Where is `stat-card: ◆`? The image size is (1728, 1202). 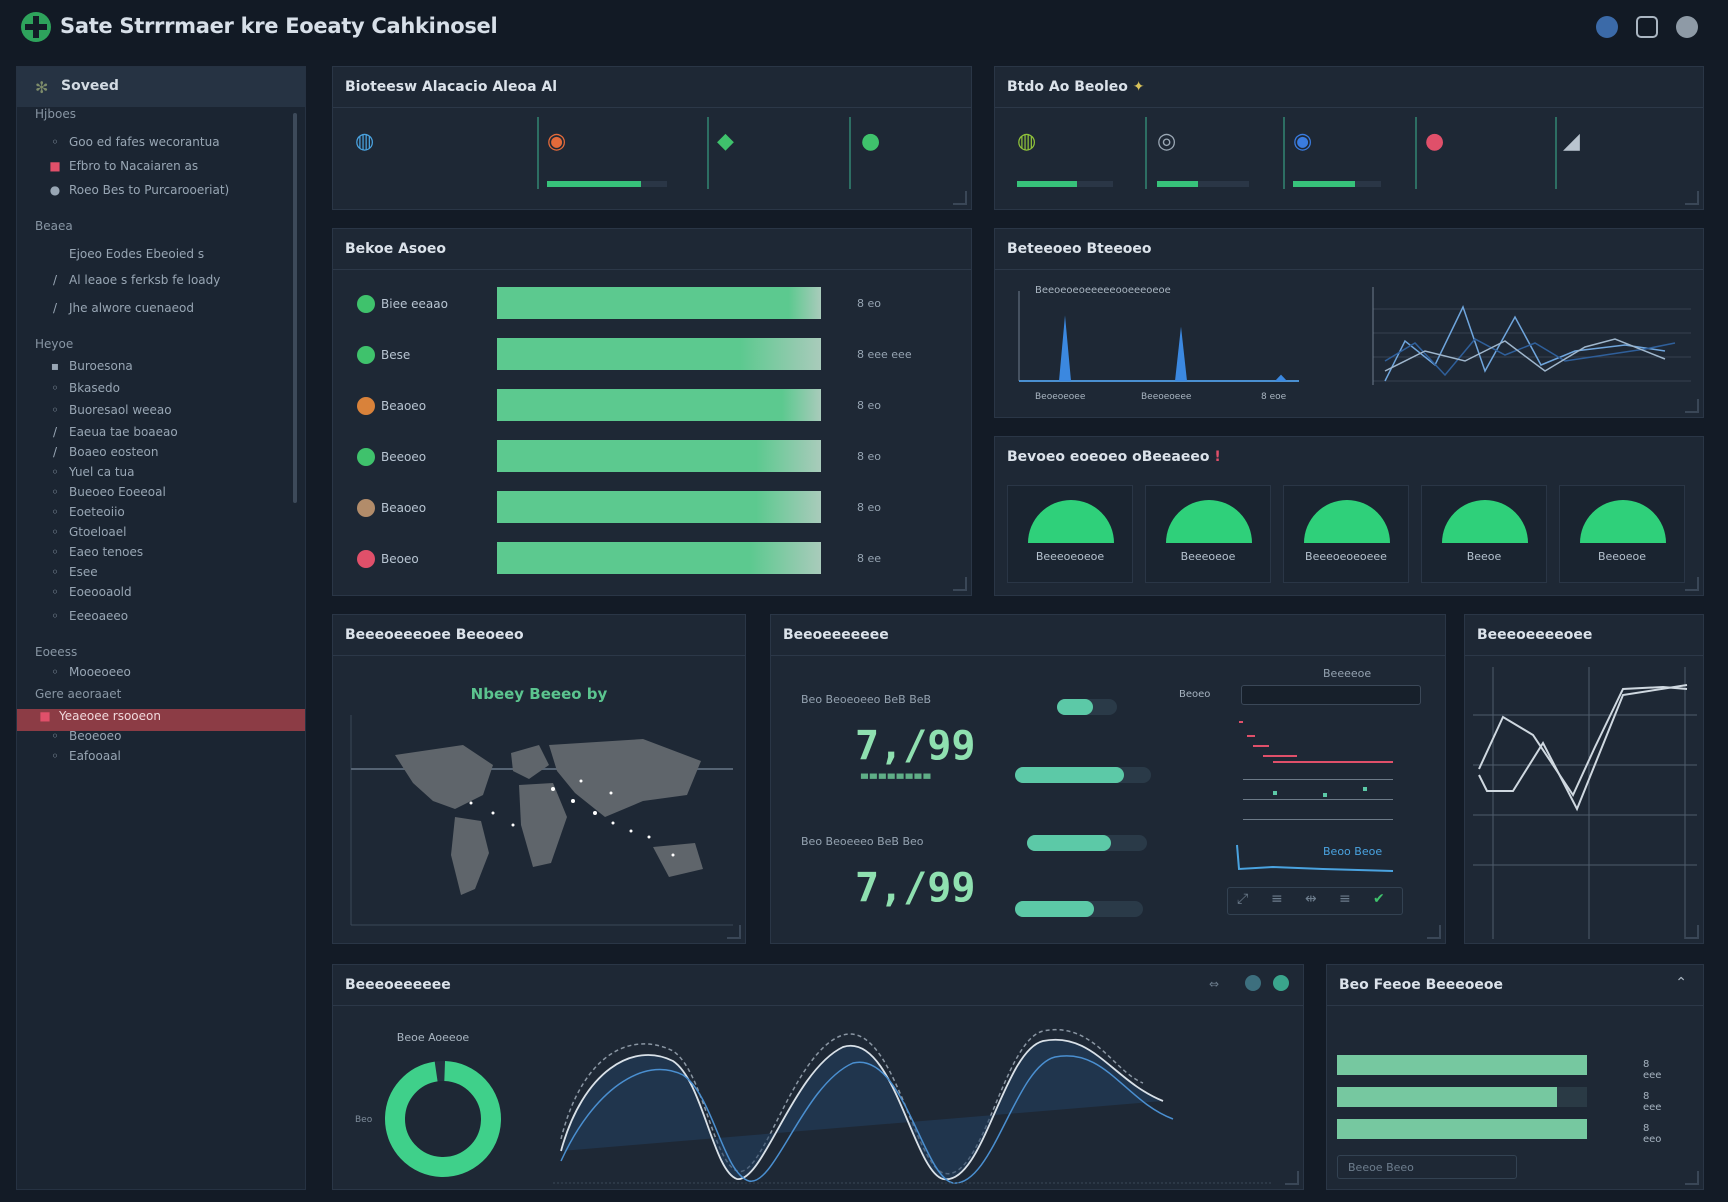
stat-card: ◆ is located at coordinates (773, 156).